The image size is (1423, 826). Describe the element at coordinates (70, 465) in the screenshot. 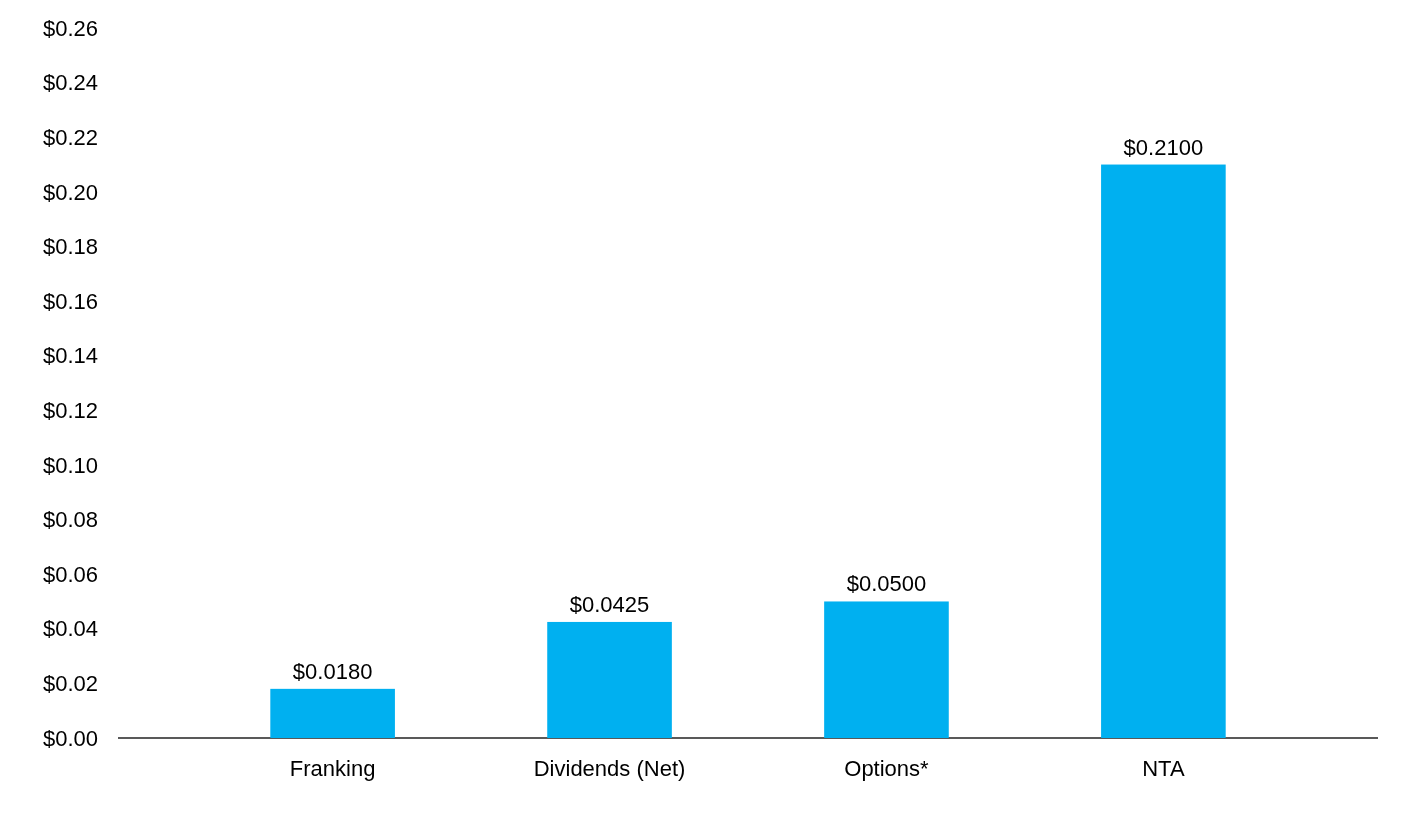

I see `y-tick-label: $0.10` at that location.